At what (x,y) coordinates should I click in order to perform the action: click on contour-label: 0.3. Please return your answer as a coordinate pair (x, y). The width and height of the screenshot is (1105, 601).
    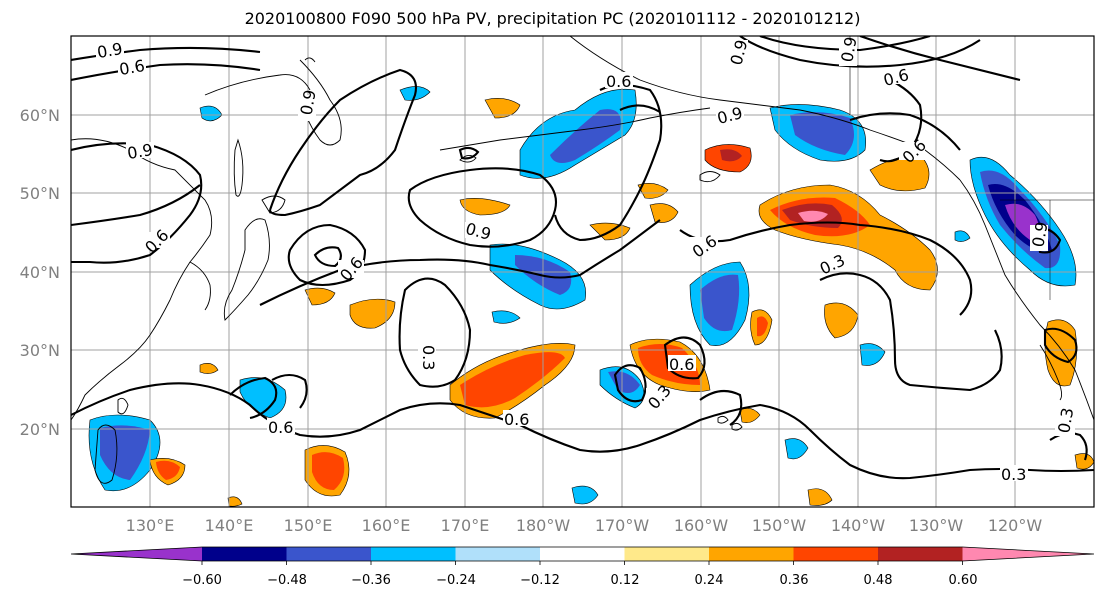
    Looking at the image, I should click on (1065, 420).